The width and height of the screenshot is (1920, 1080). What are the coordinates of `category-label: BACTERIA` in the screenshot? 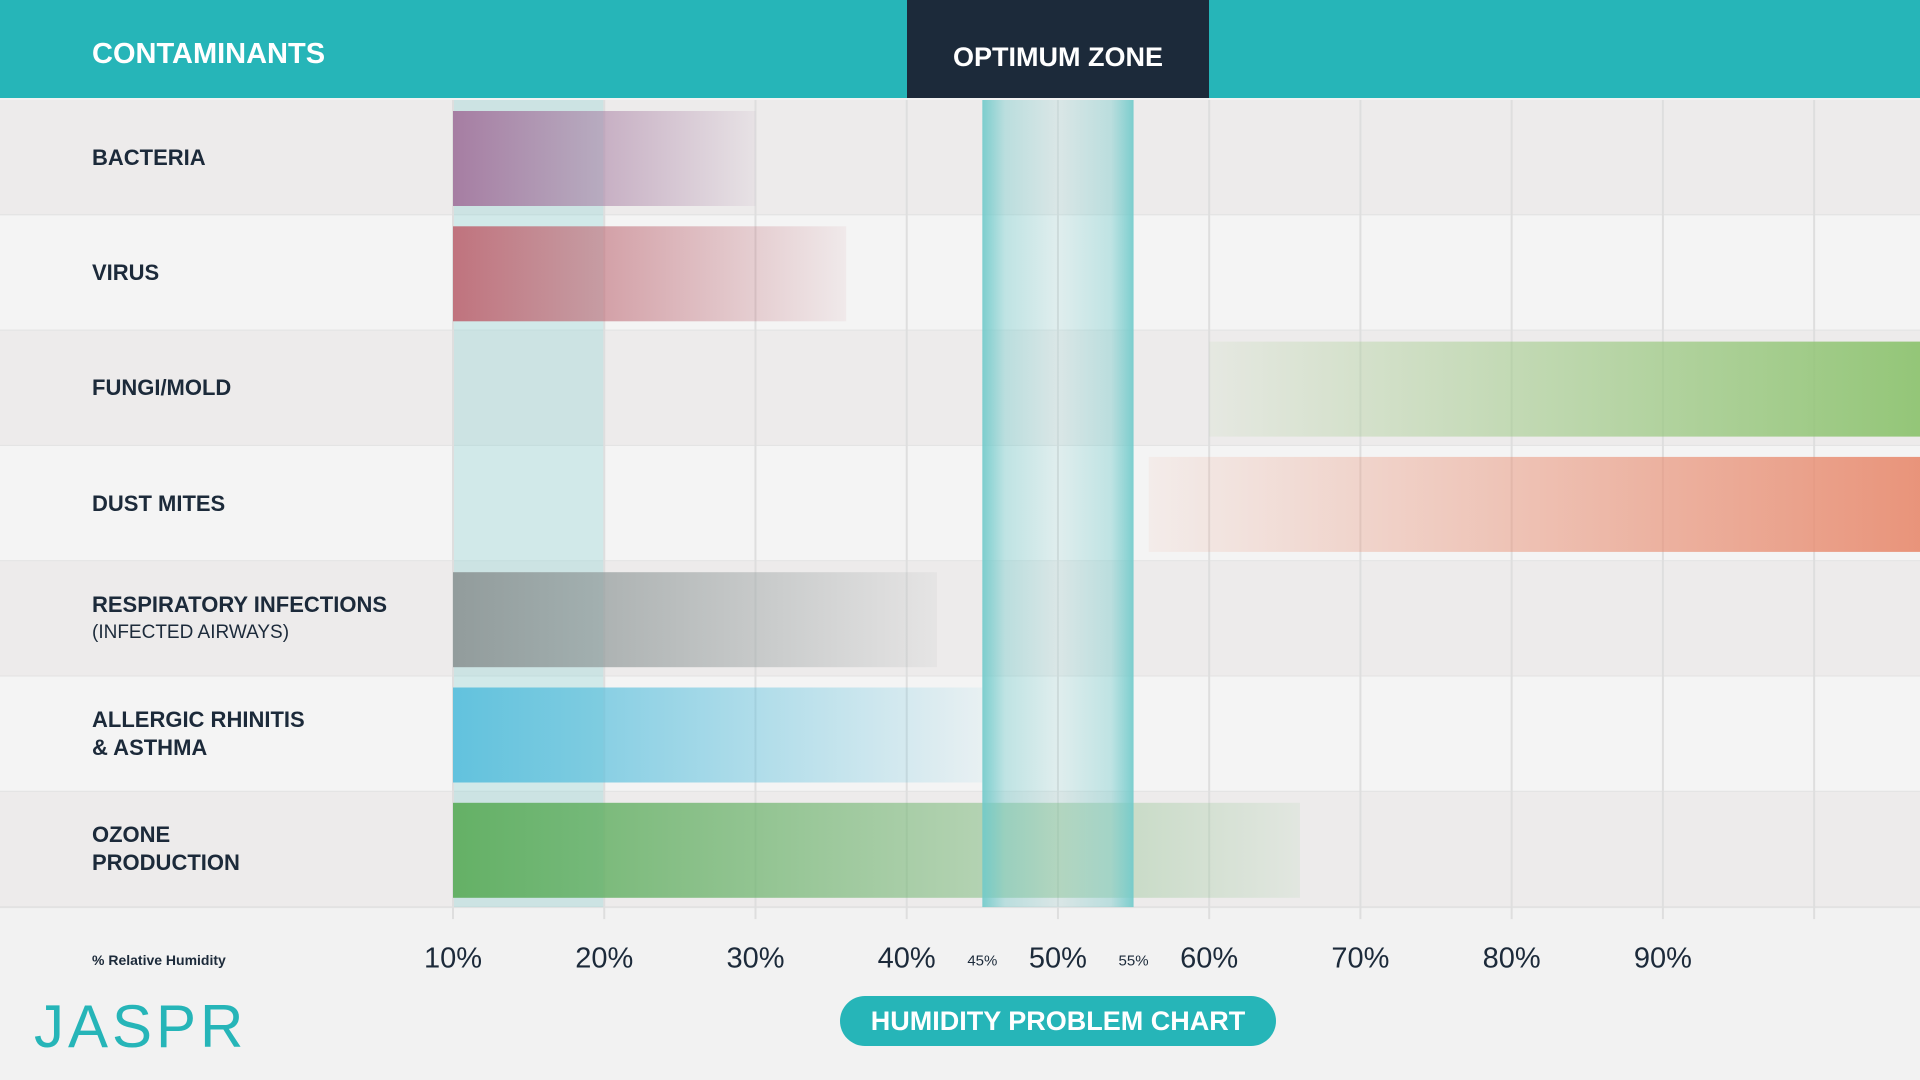 It's located at (149, 158).